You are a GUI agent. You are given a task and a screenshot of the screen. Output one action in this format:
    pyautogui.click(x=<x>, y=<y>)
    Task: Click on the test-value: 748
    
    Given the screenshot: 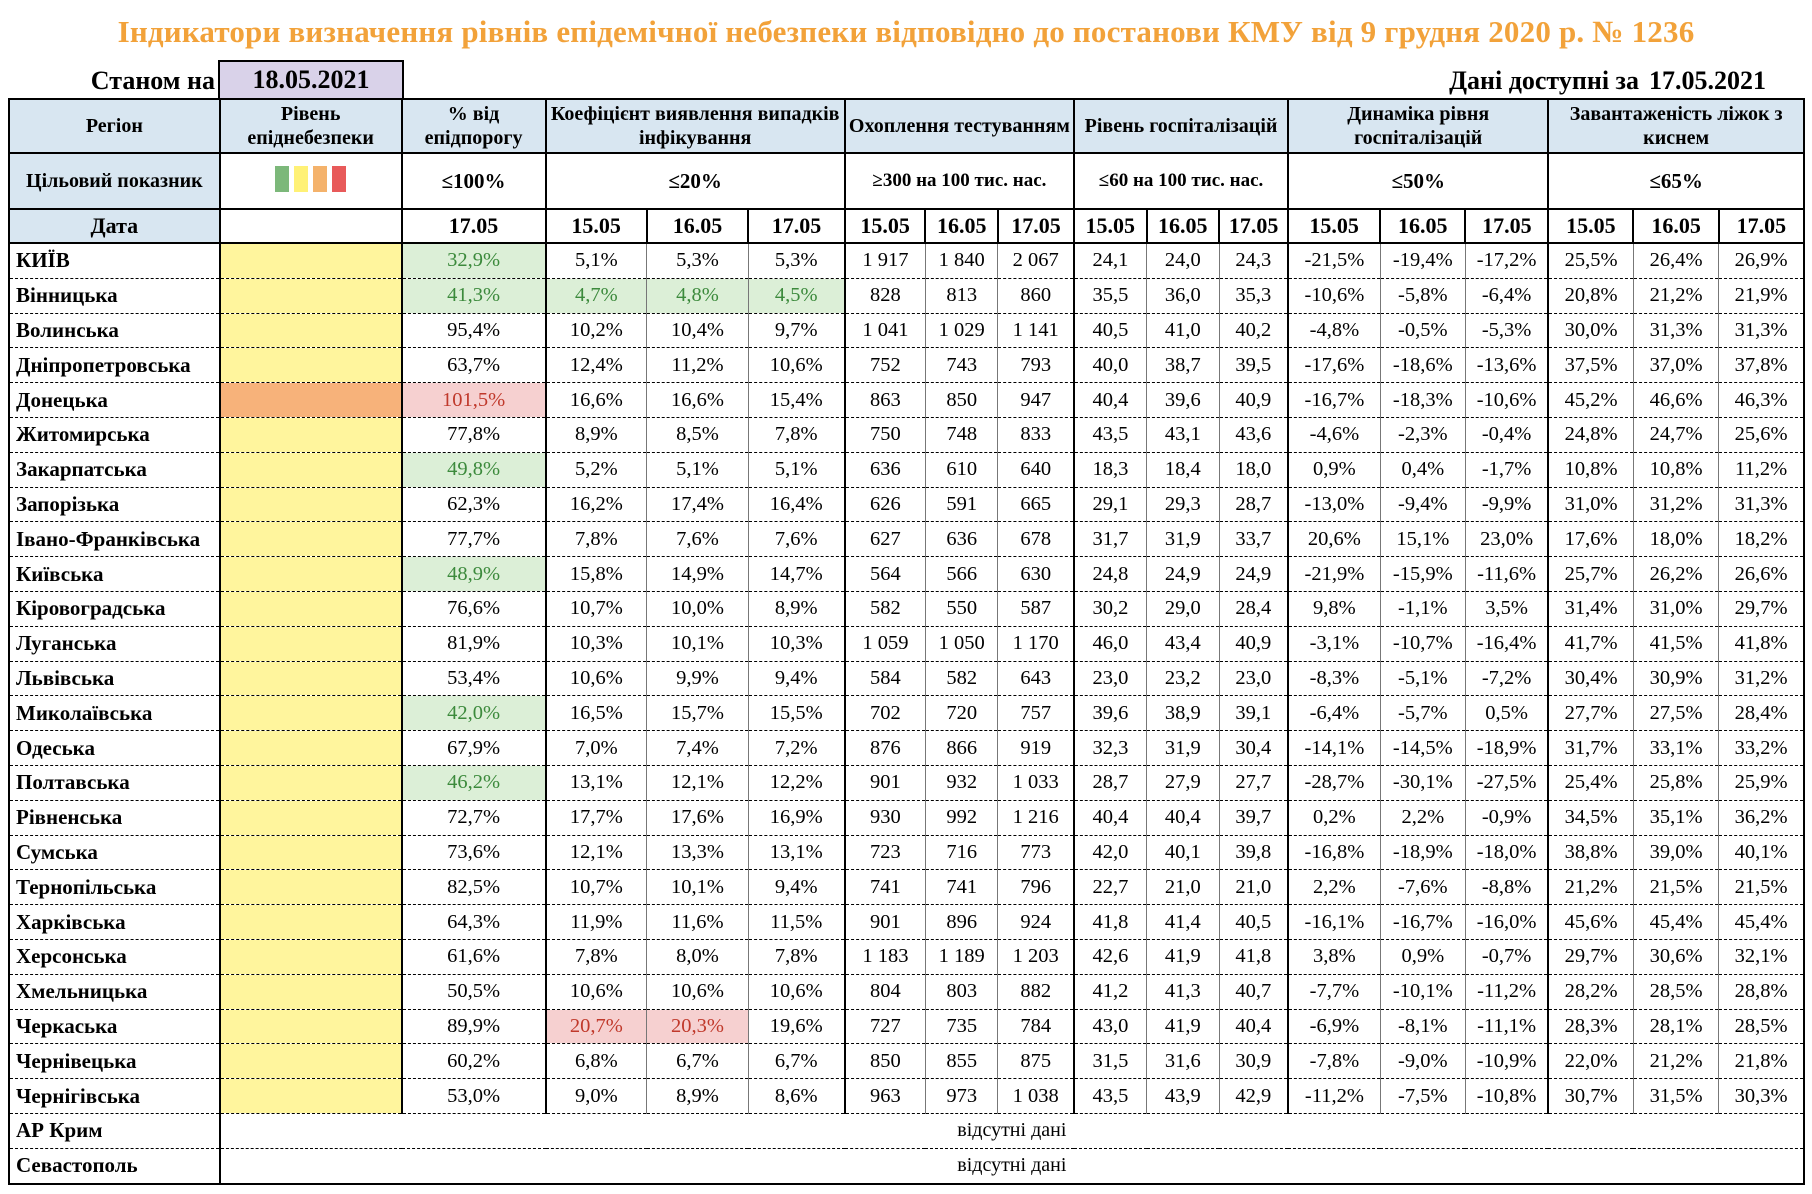 What is the action you would take?
    pyautogui.click(x=961, y=435)
    